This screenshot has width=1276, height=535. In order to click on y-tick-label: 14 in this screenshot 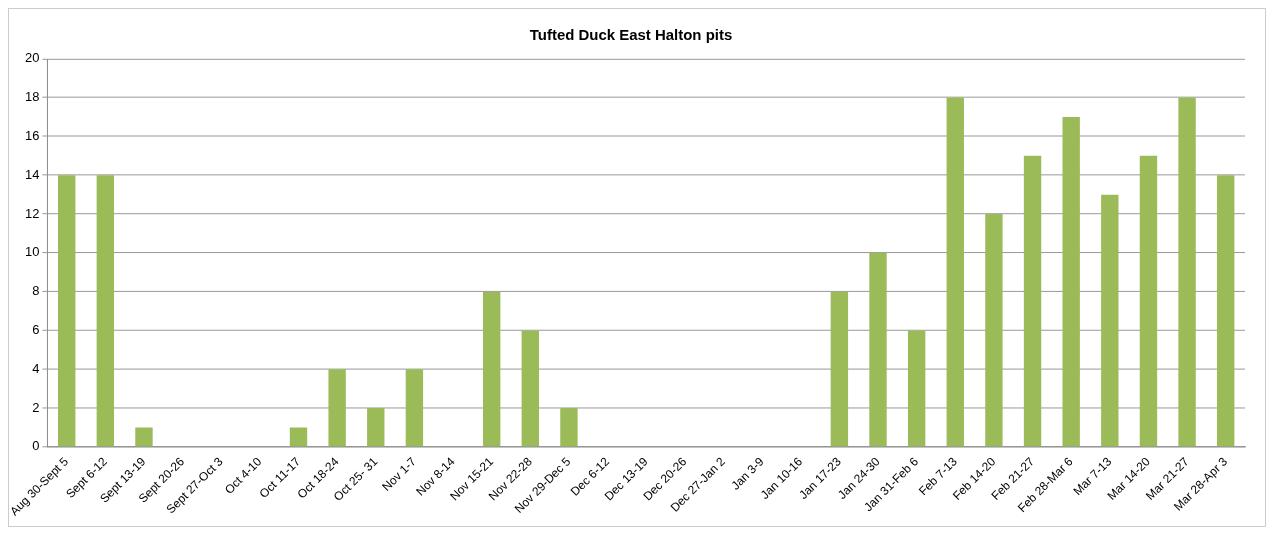, I will do `click(32, 174)`.